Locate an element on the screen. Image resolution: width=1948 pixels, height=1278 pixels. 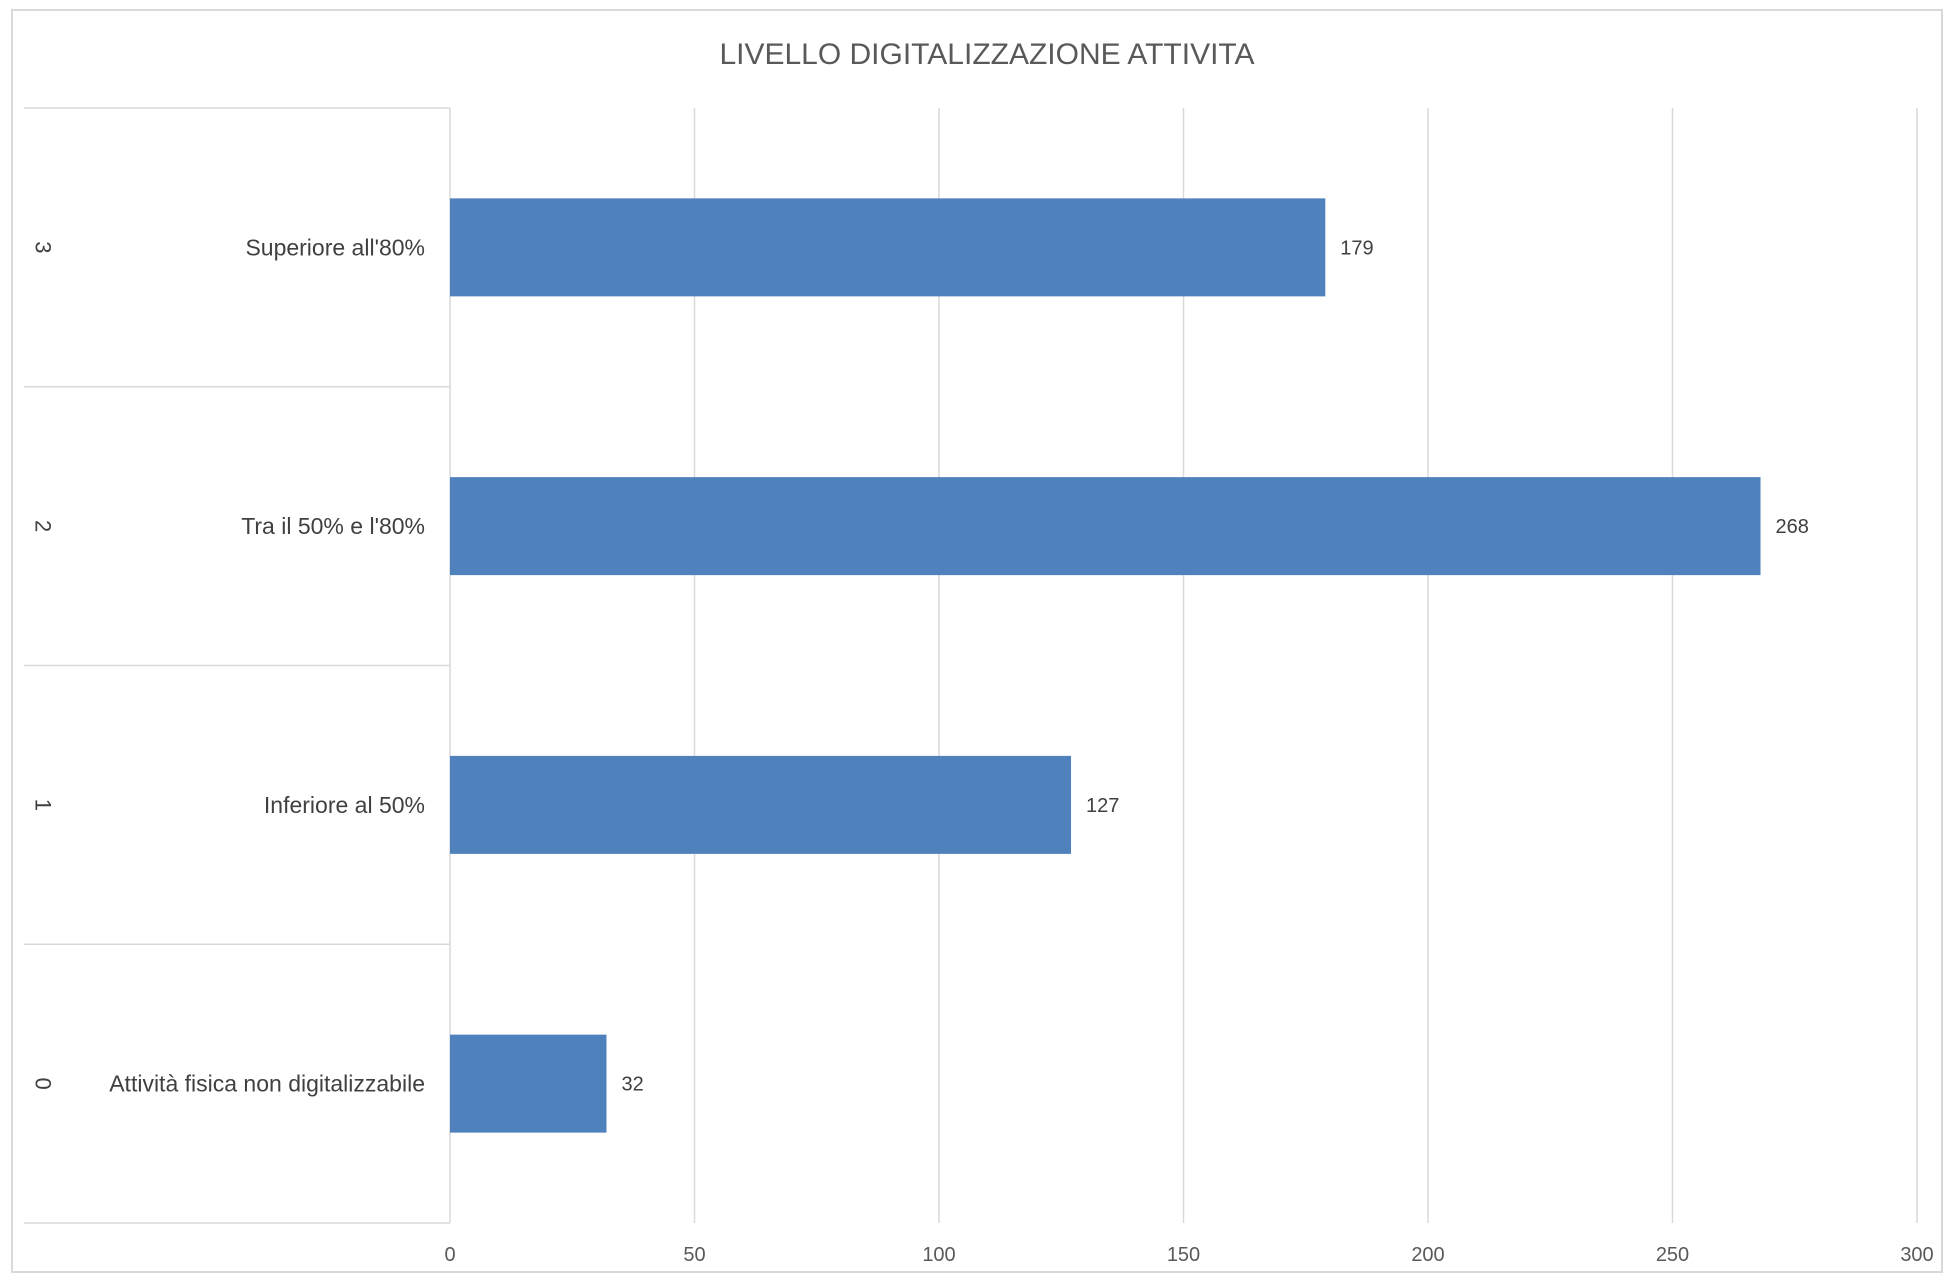
value-axis: 0 50 100 150 200 250 300 is located at coordinates (1188, 1255).